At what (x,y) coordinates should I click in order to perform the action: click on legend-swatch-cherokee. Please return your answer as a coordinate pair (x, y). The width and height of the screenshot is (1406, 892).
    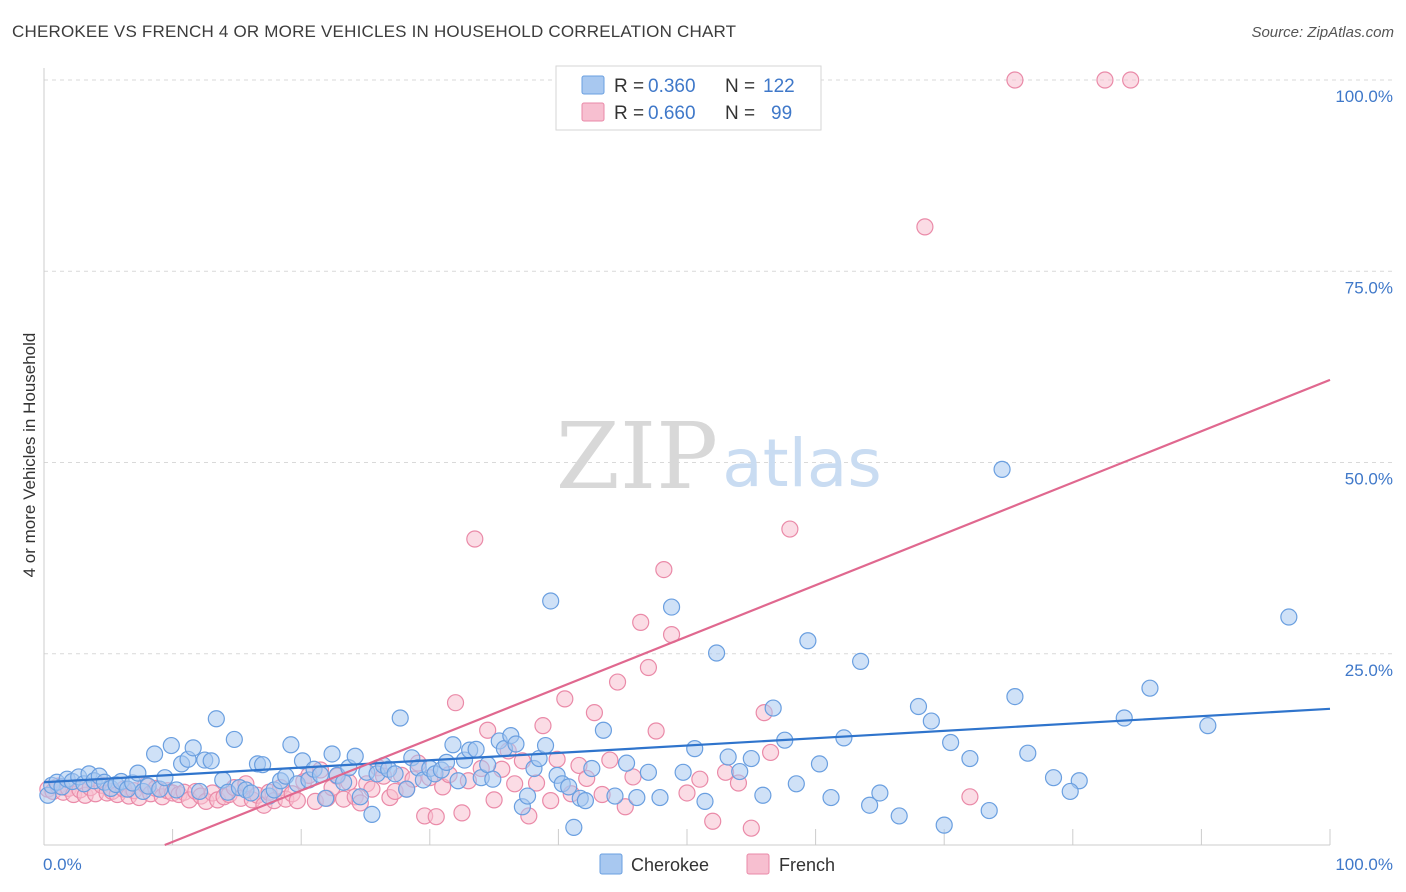
    Looking at the image, I should click on (611, 864).